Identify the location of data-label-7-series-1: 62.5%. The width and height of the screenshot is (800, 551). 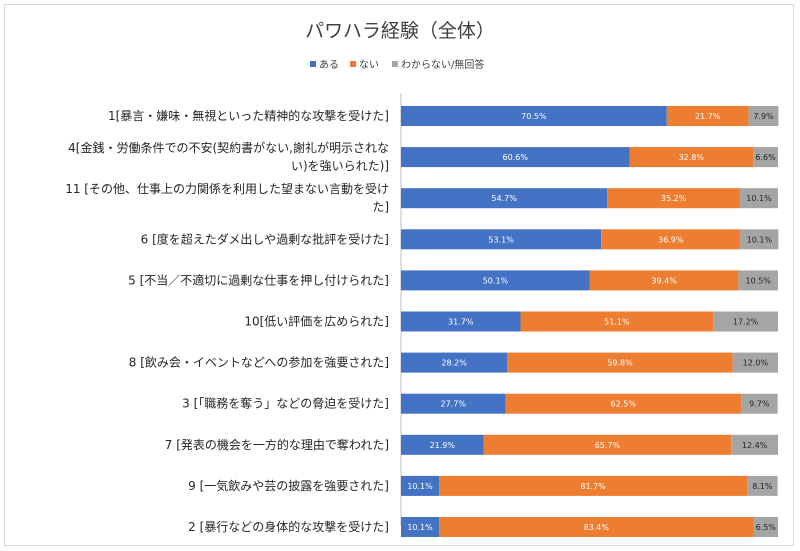
(624, 404).